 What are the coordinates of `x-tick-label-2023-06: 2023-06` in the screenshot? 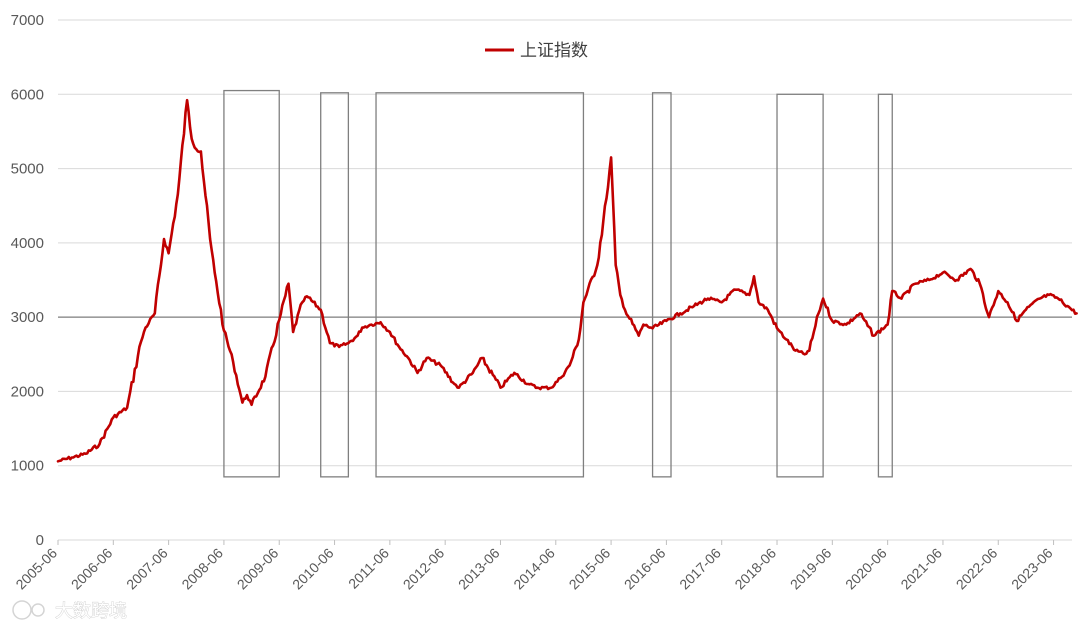 It's located at (1032, 569).